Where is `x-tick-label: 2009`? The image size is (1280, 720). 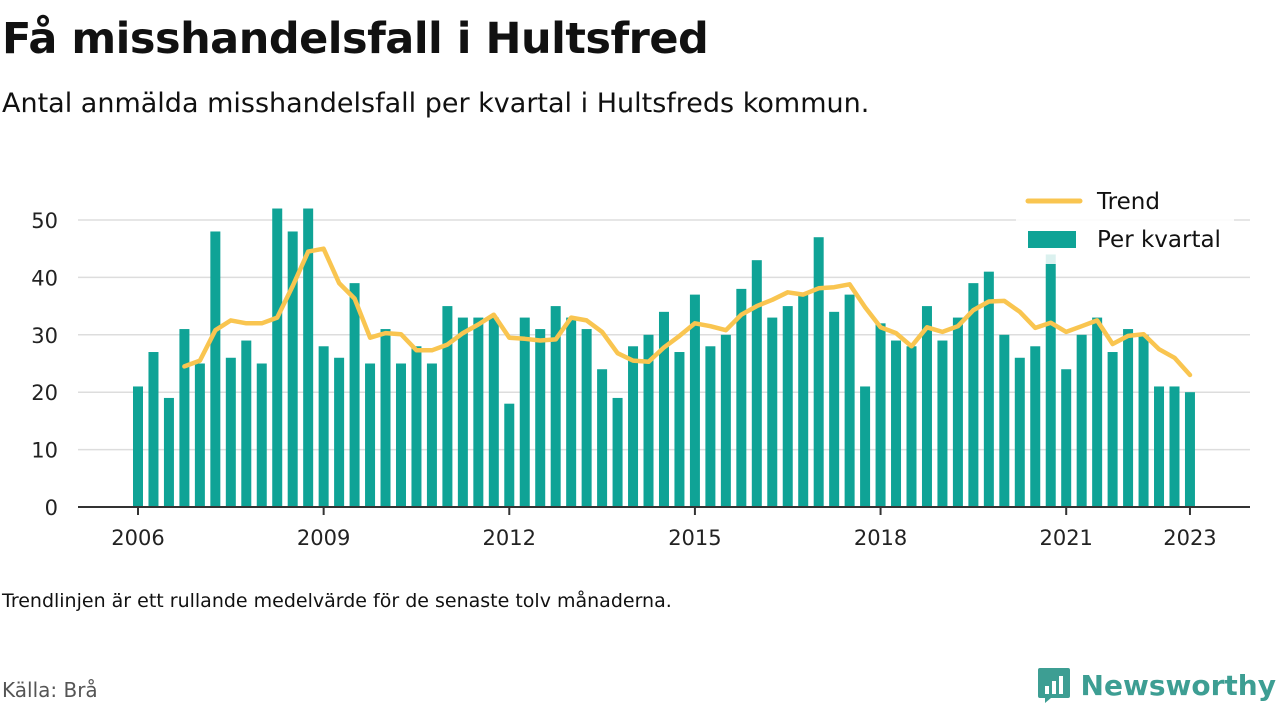 x-tick-label: 2009 is located at coordinates (323, 538).